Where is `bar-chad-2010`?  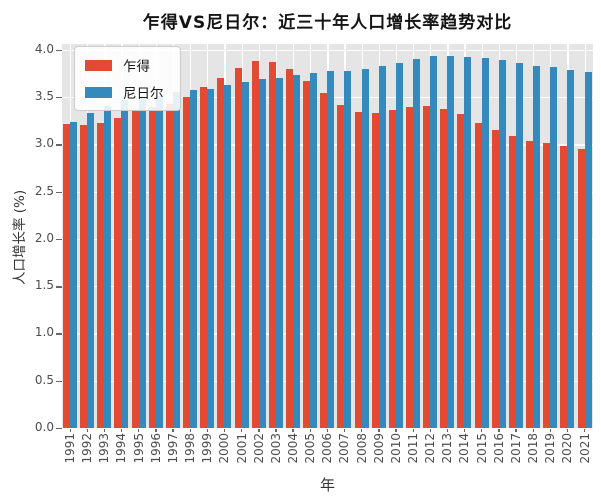
bar-chad-2010 is located at coordinates (392, 269).